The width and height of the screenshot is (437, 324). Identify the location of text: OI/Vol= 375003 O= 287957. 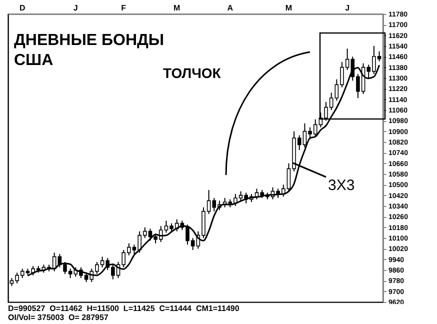
(58, 317).